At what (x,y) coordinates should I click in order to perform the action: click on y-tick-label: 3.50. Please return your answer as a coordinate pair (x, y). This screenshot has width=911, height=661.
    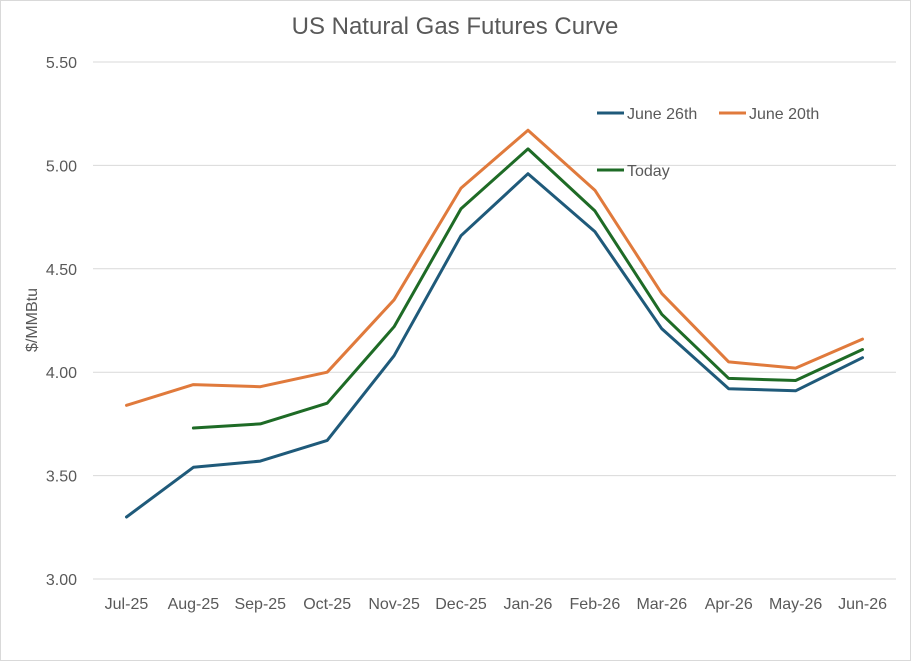
    Looking at the image, I should click on (61, 477).